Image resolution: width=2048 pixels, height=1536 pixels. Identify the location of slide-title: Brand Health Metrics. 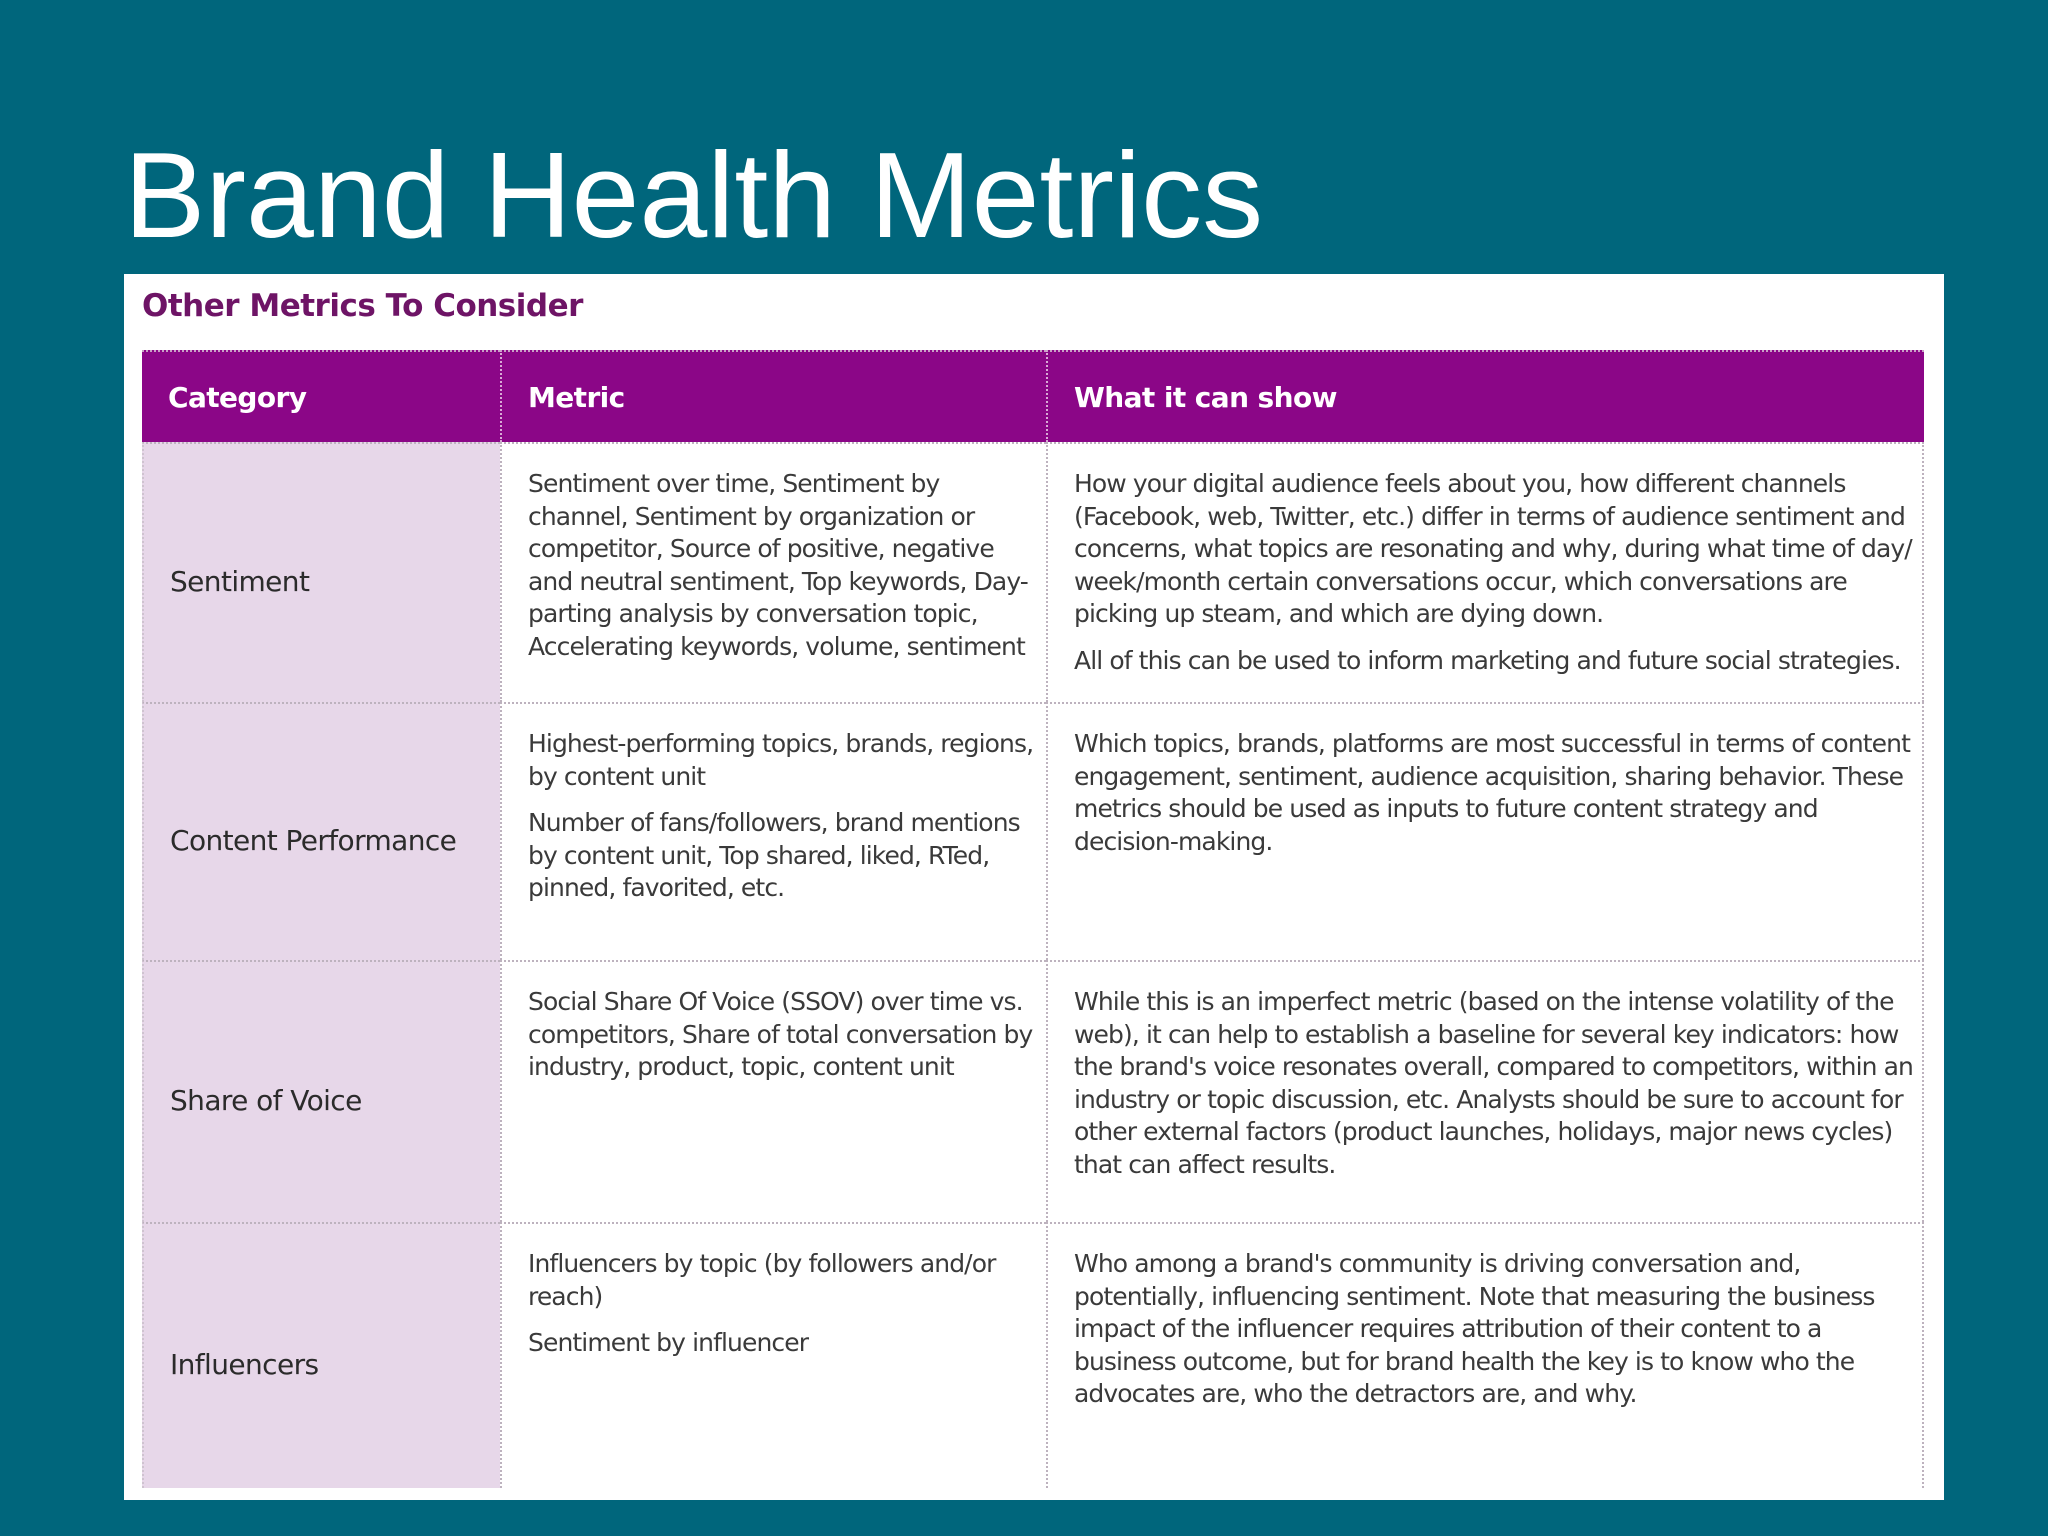
(694, 195).